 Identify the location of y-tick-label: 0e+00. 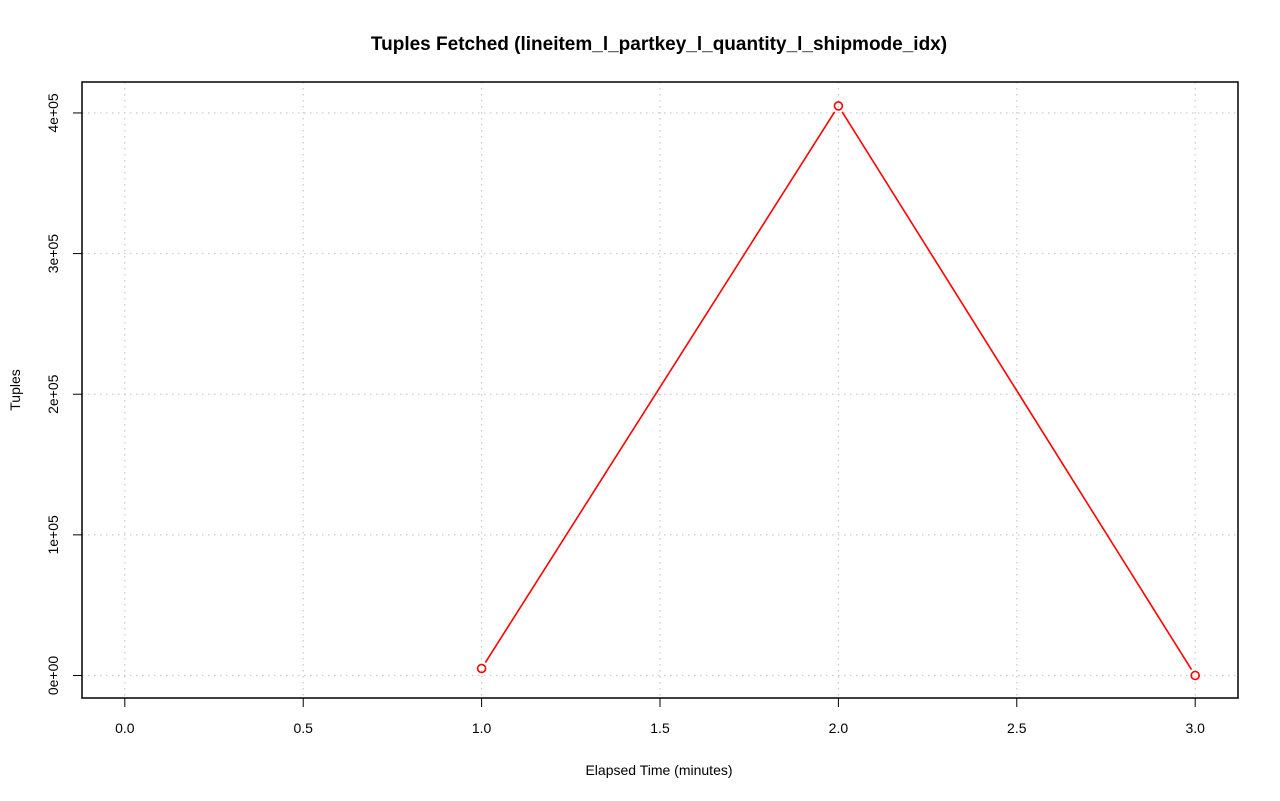
(53, 676).